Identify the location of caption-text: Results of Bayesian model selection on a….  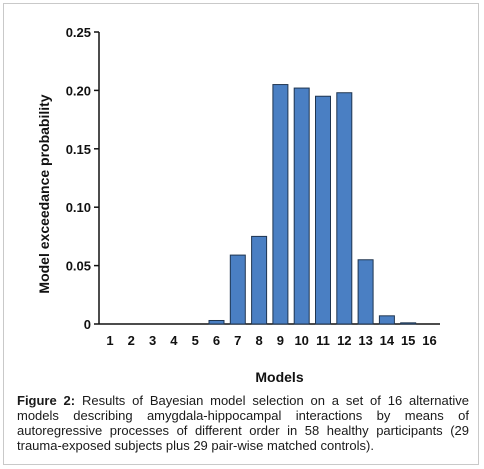
(243, 423).